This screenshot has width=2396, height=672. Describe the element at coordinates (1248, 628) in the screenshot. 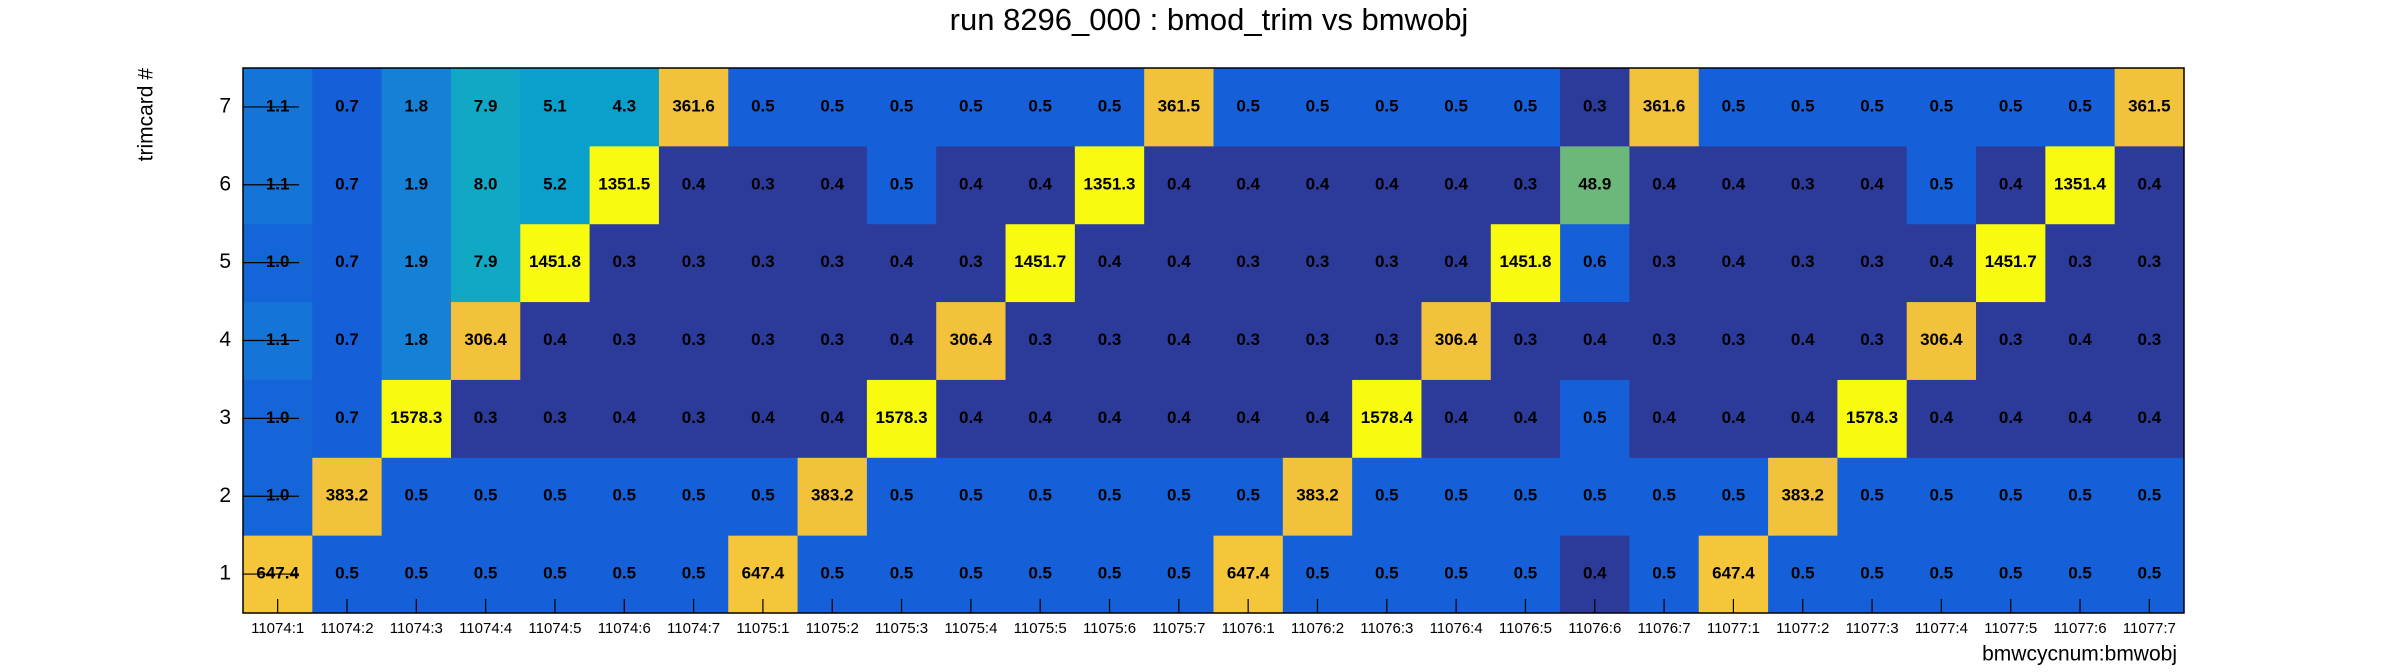

I see `x-tick-label: 11076:1` at that location.